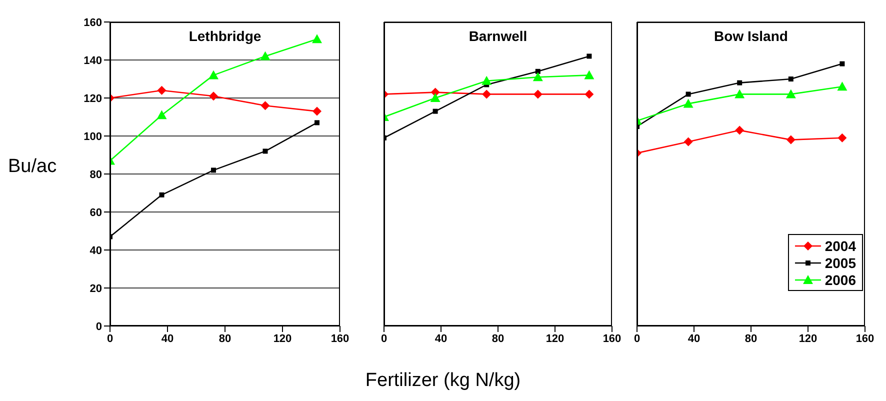  Describe the element at coordinates (96, 250) in the screenshot. I see `y-tick-label: 40` at that location.